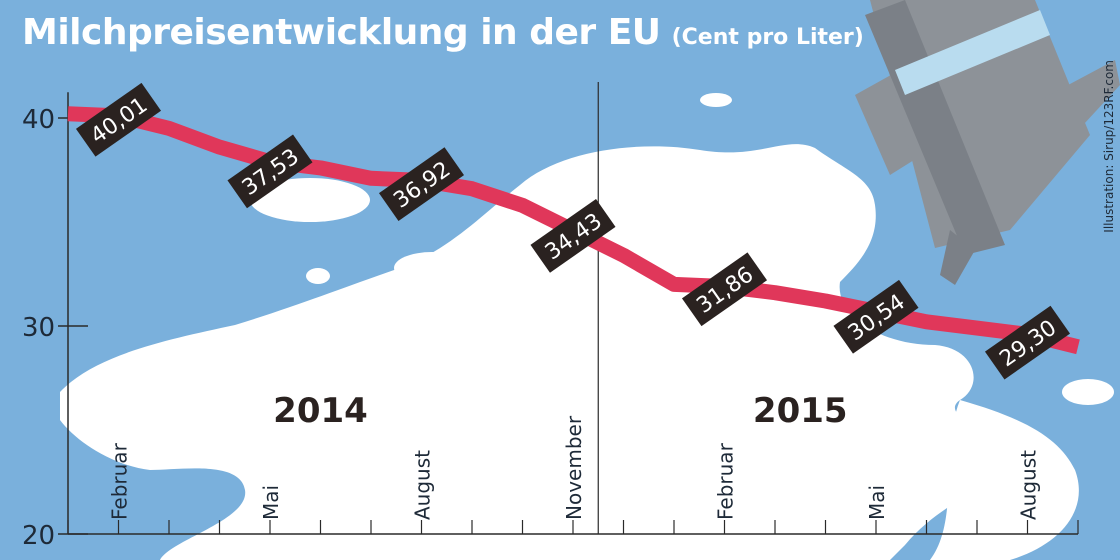 The width and height of the screenshot is (1120, 560). Describe the element at coordinates (38, 328) in the screenshot. I see `y-tick-label: 30` at that location.